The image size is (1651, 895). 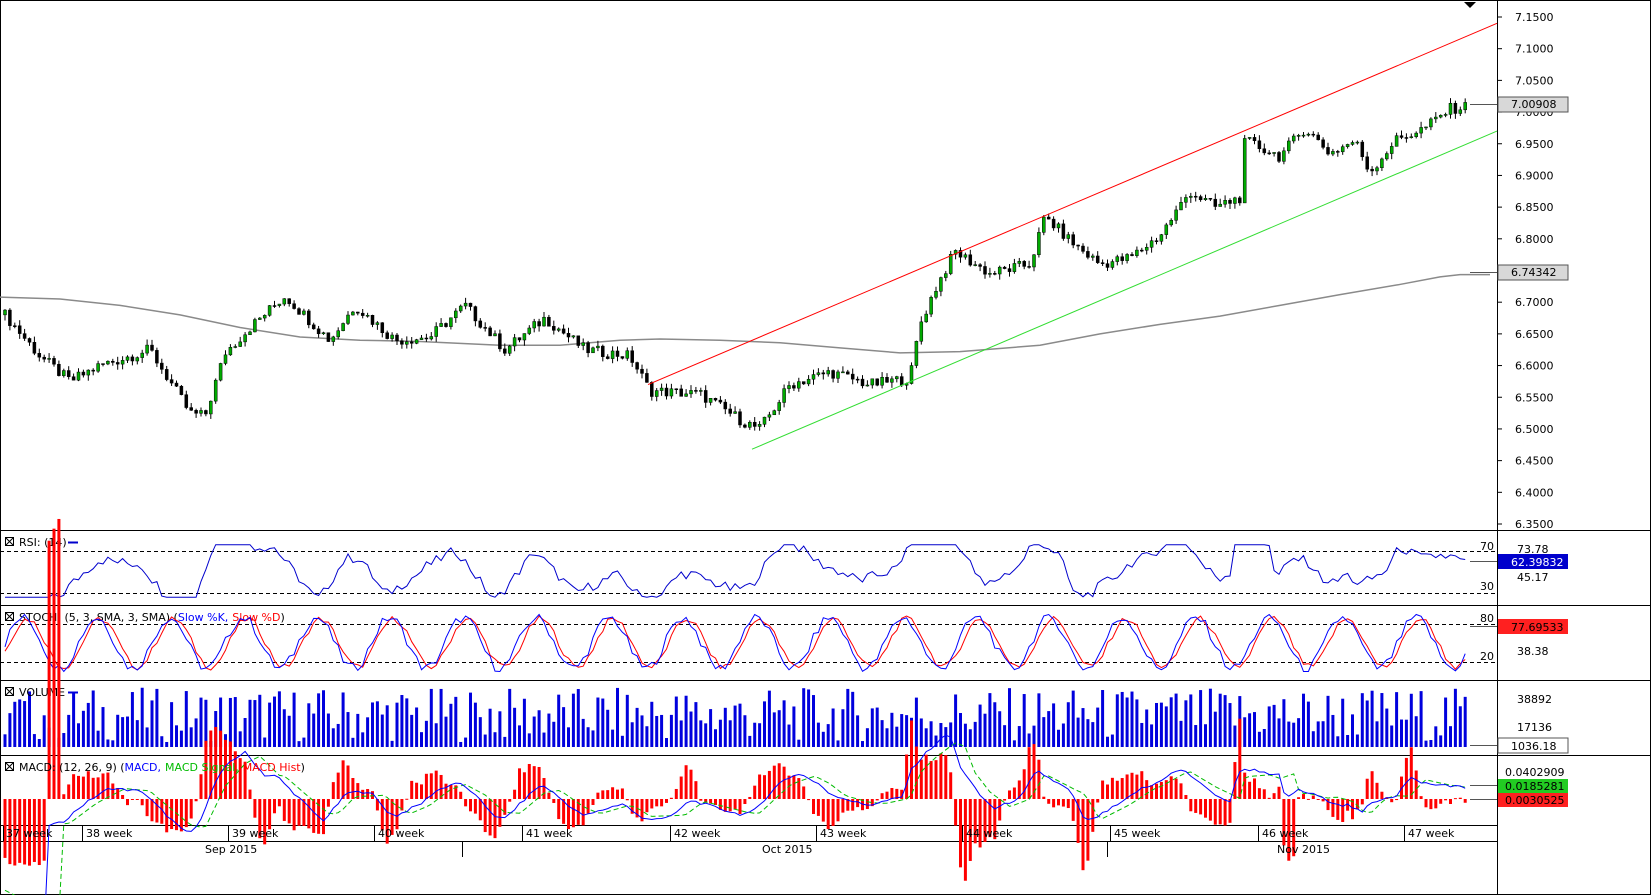 I want to click on scroll-marker-icon, so click(x=1470, y=5).